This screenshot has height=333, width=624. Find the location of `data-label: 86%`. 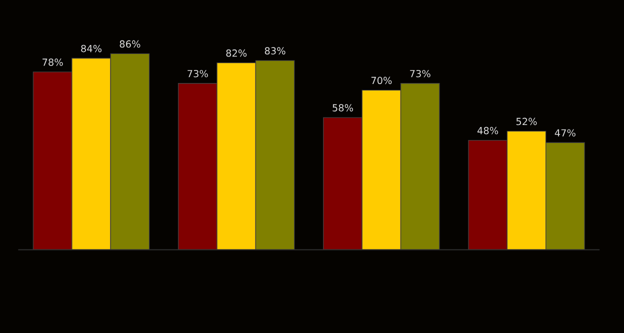

data-label: 86% is located at coordinates (130, 44).